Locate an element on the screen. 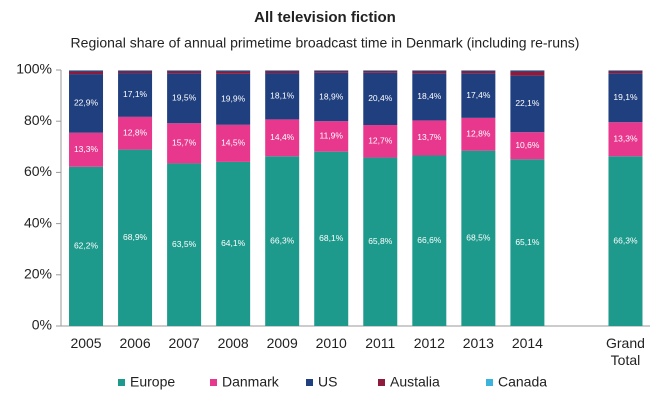 The image size is (650, 404). data-label: 14,4% is located at coordinates (282, 137).